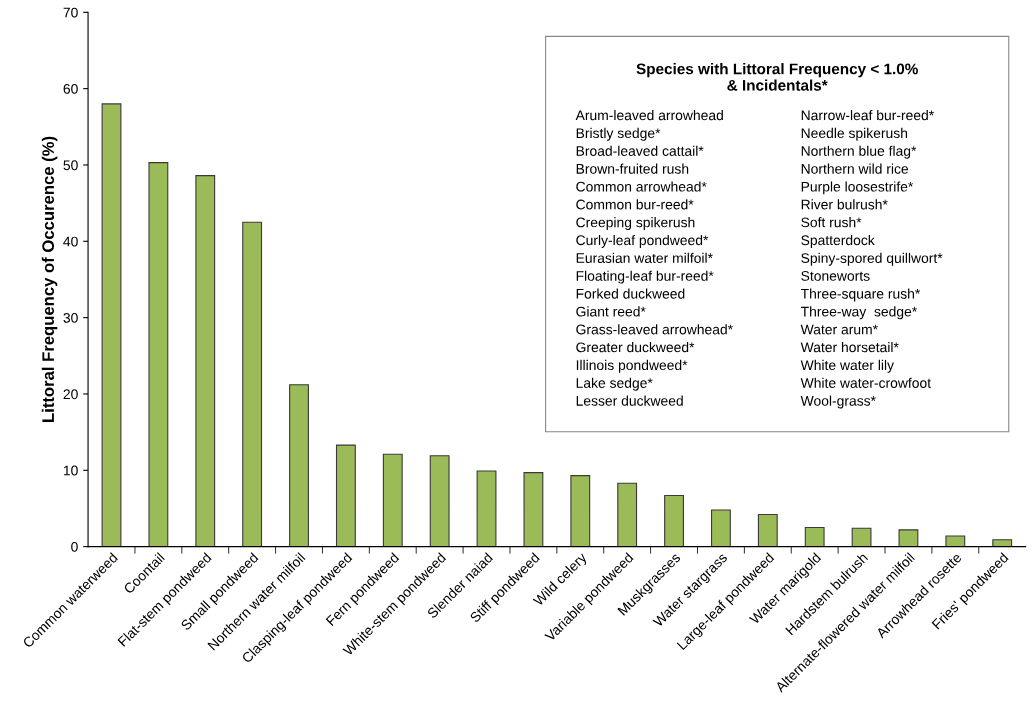 The width and height of the screenshot is (1036, 724). I want to click on annotation: Species with Littoral Frequency < 1.0% & Incidentals*, so click(777, 77).